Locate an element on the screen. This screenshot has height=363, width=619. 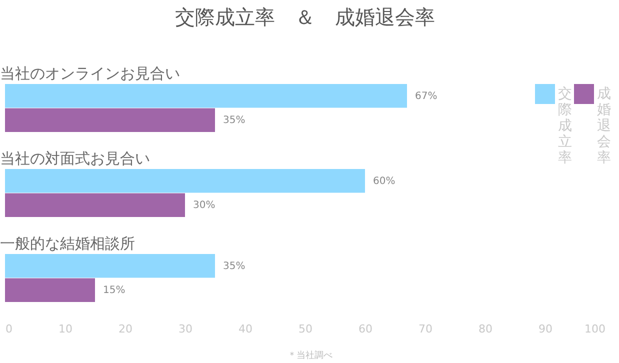
y-tick-label: 一般的な結婚相談所 is located at coordinates (67, 243).